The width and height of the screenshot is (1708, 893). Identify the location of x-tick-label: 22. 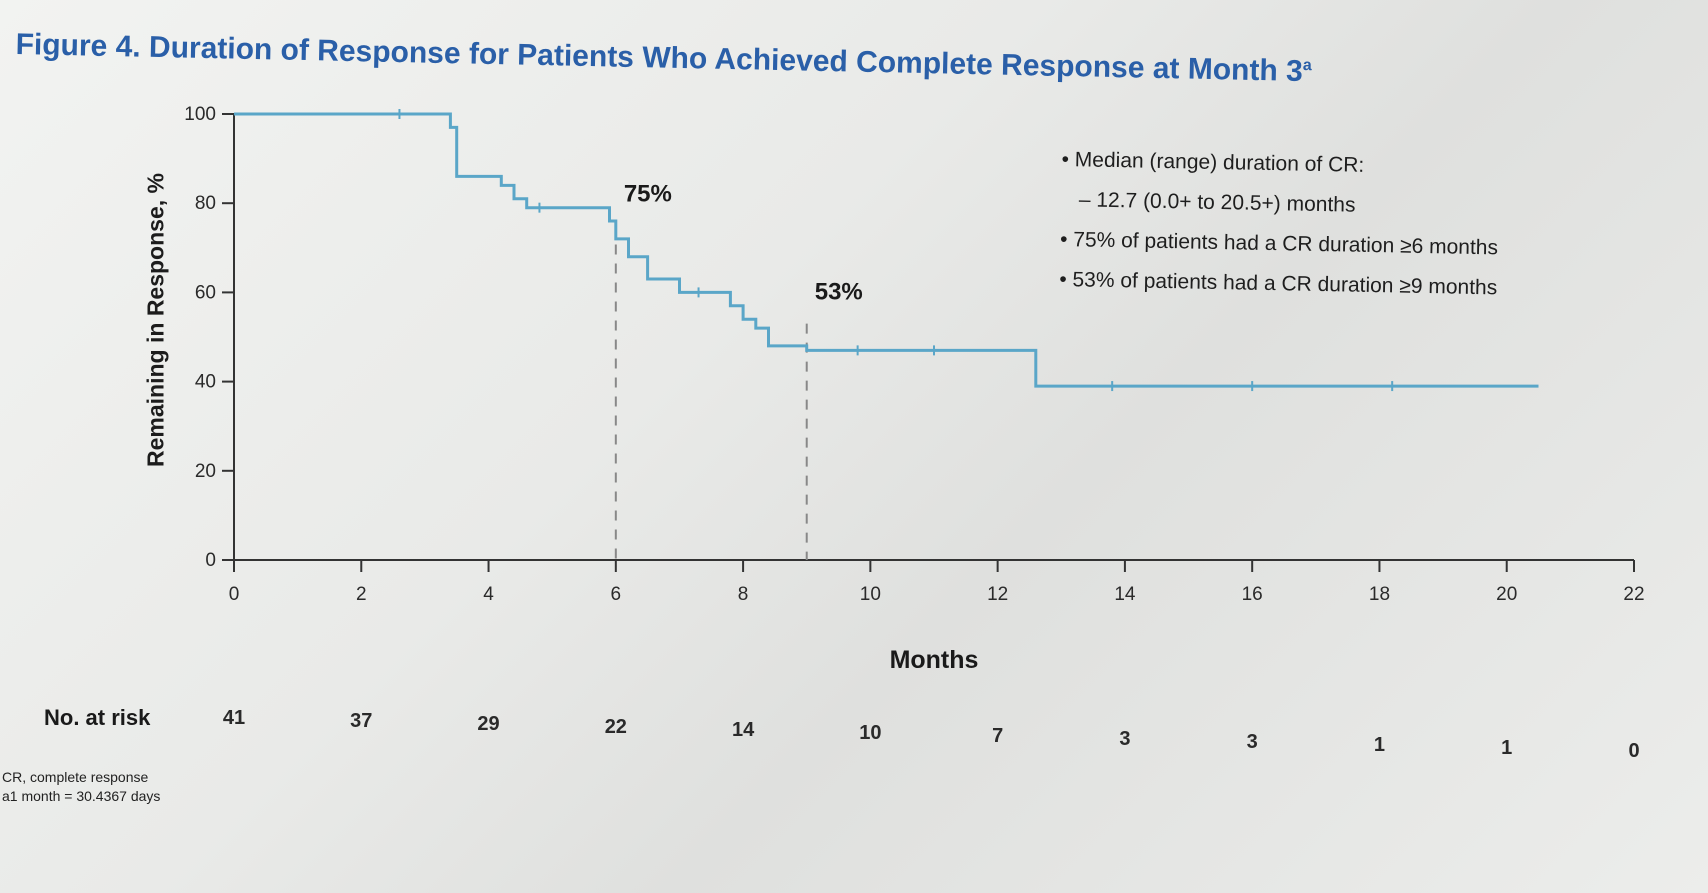
(1633, 594).